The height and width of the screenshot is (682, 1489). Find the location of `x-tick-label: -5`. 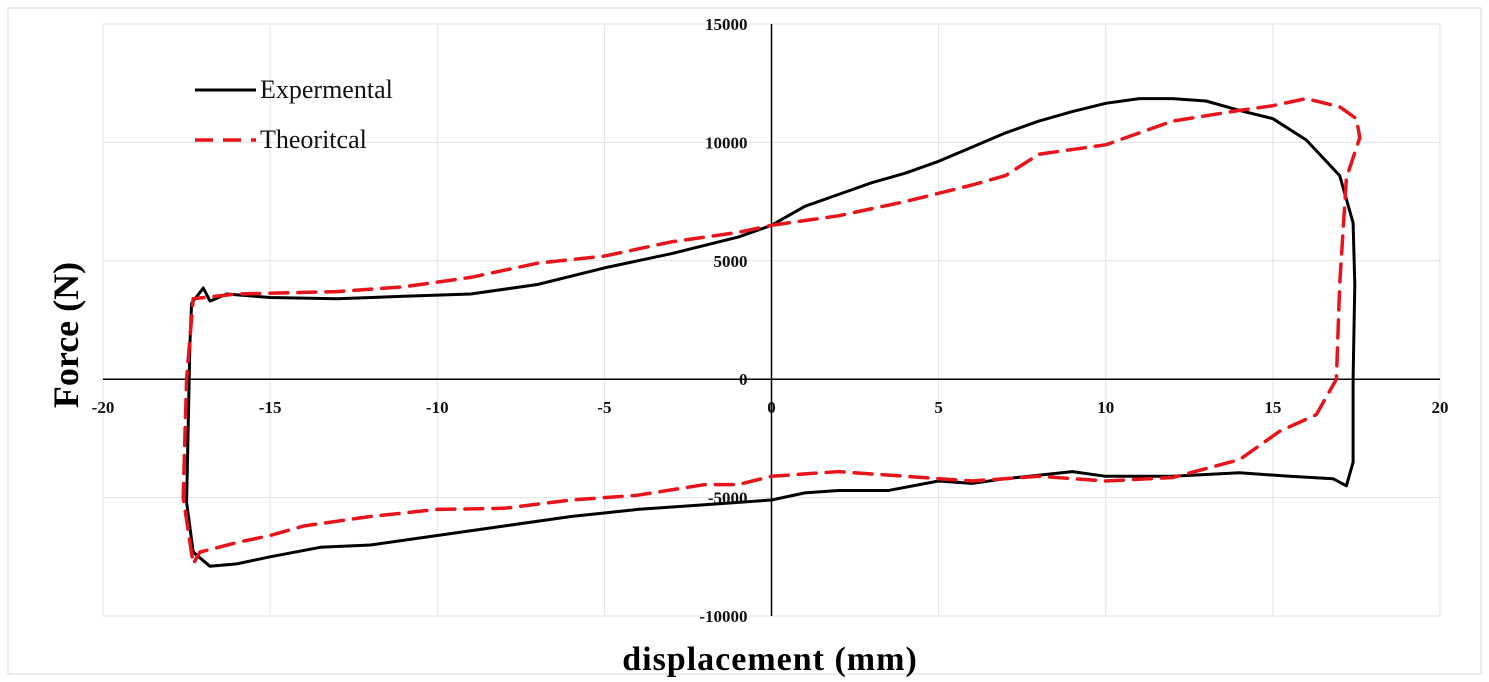

x-tick-label: -5 is located at coordinates (604, 407).